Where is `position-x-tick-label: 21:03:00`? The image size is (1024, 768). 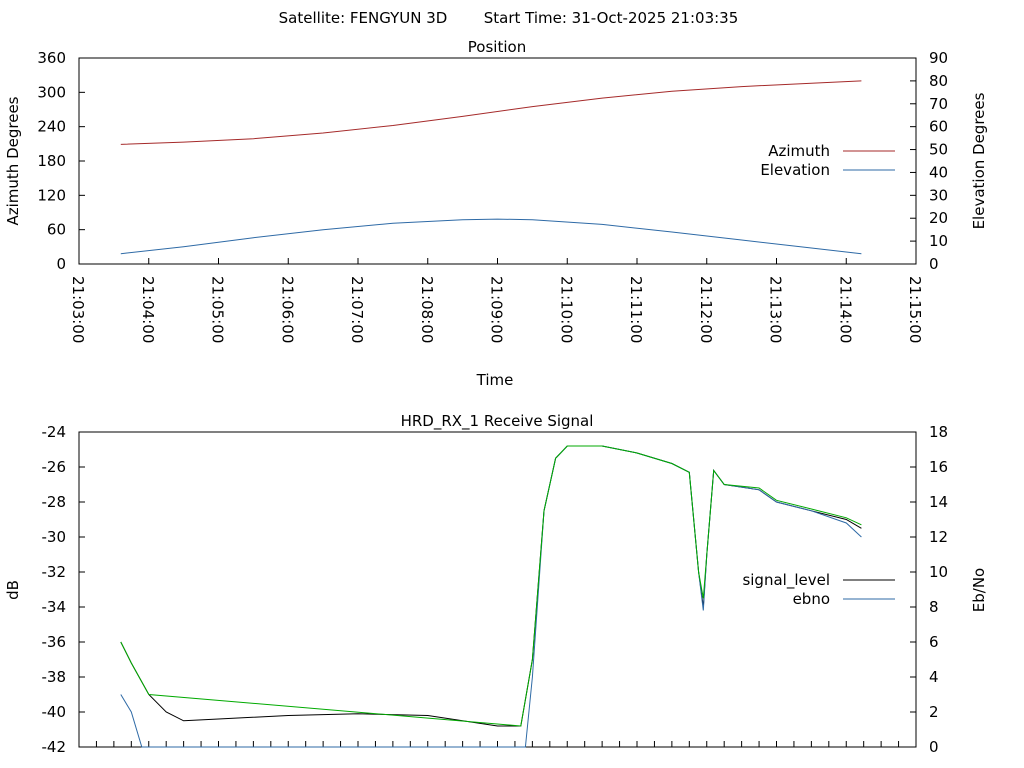
position-x-tick-label: 21:03:00 is located at coordinates (78, 309).